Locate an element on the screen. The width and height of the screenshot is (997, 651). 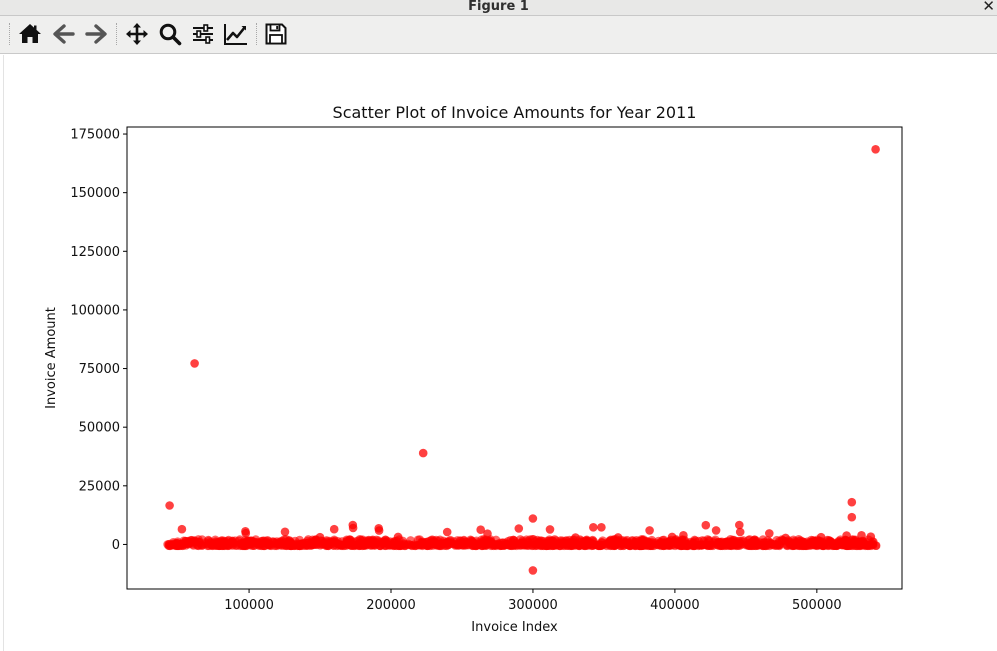
x-tick-label: 100000 is located at coordinates (249, 605).